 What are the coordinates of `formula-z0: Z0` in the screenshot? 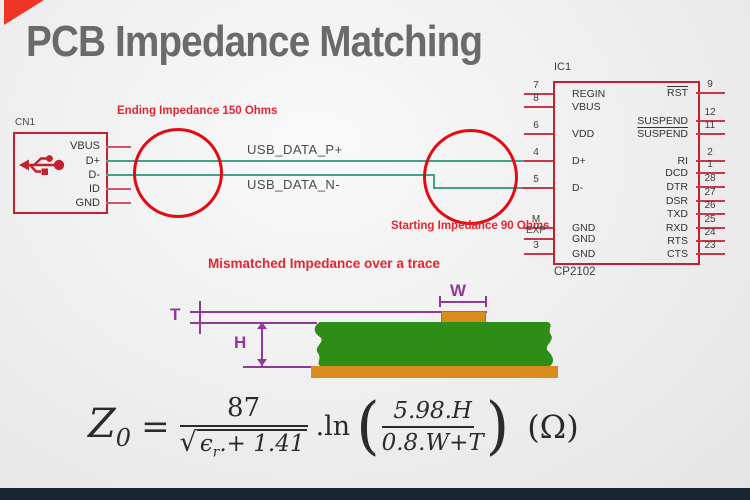 It's located at (110, 427).